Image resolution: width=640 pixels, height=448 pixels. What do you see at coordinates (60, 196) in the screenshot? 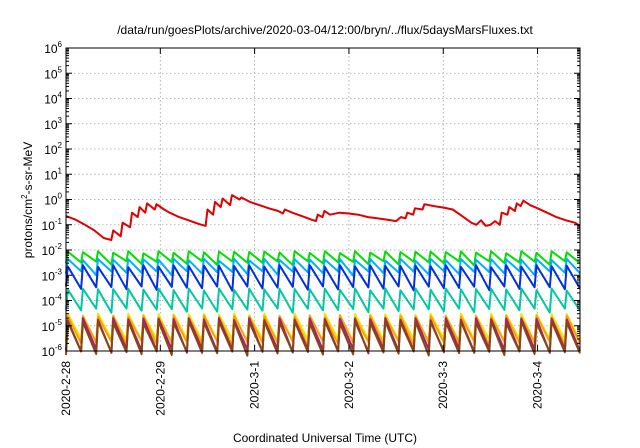
I see `y-tick-label-exponent: 0` at bounding box center [60, 196].